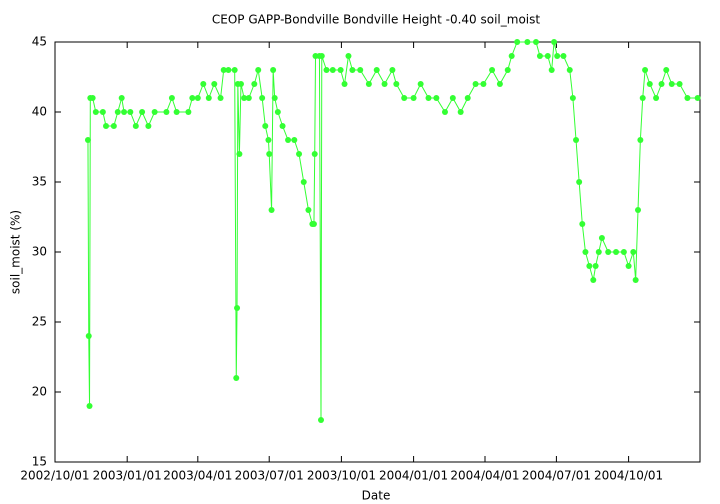  I want to click on x-tick-label: 2003/04/01, so click(197, 476).